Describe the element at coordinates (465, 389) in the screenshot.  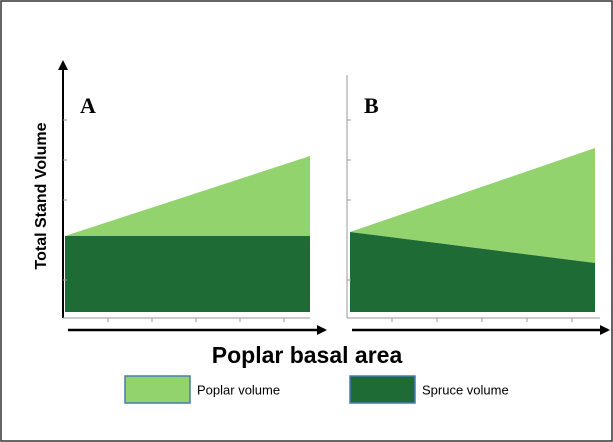
I see `legend-label: Spruce volume` at that location.